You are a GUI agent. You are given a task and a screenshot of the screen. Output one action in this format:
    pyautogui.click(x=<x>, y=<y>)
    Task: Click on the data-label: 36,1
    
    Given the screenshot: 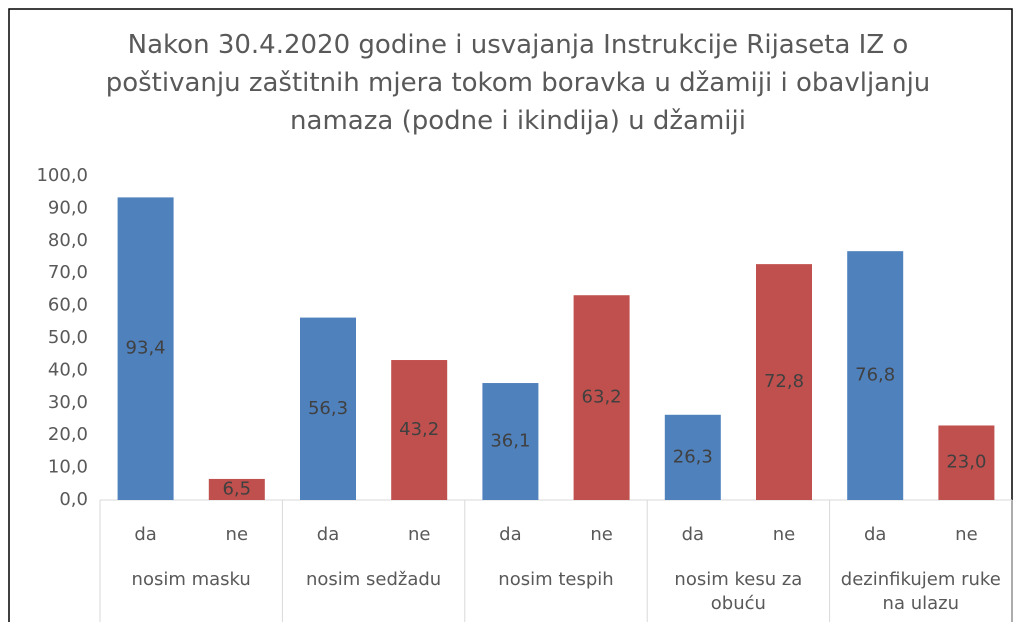 What is the action you would take?
    pyautogui.click(x=510, y=441)
    